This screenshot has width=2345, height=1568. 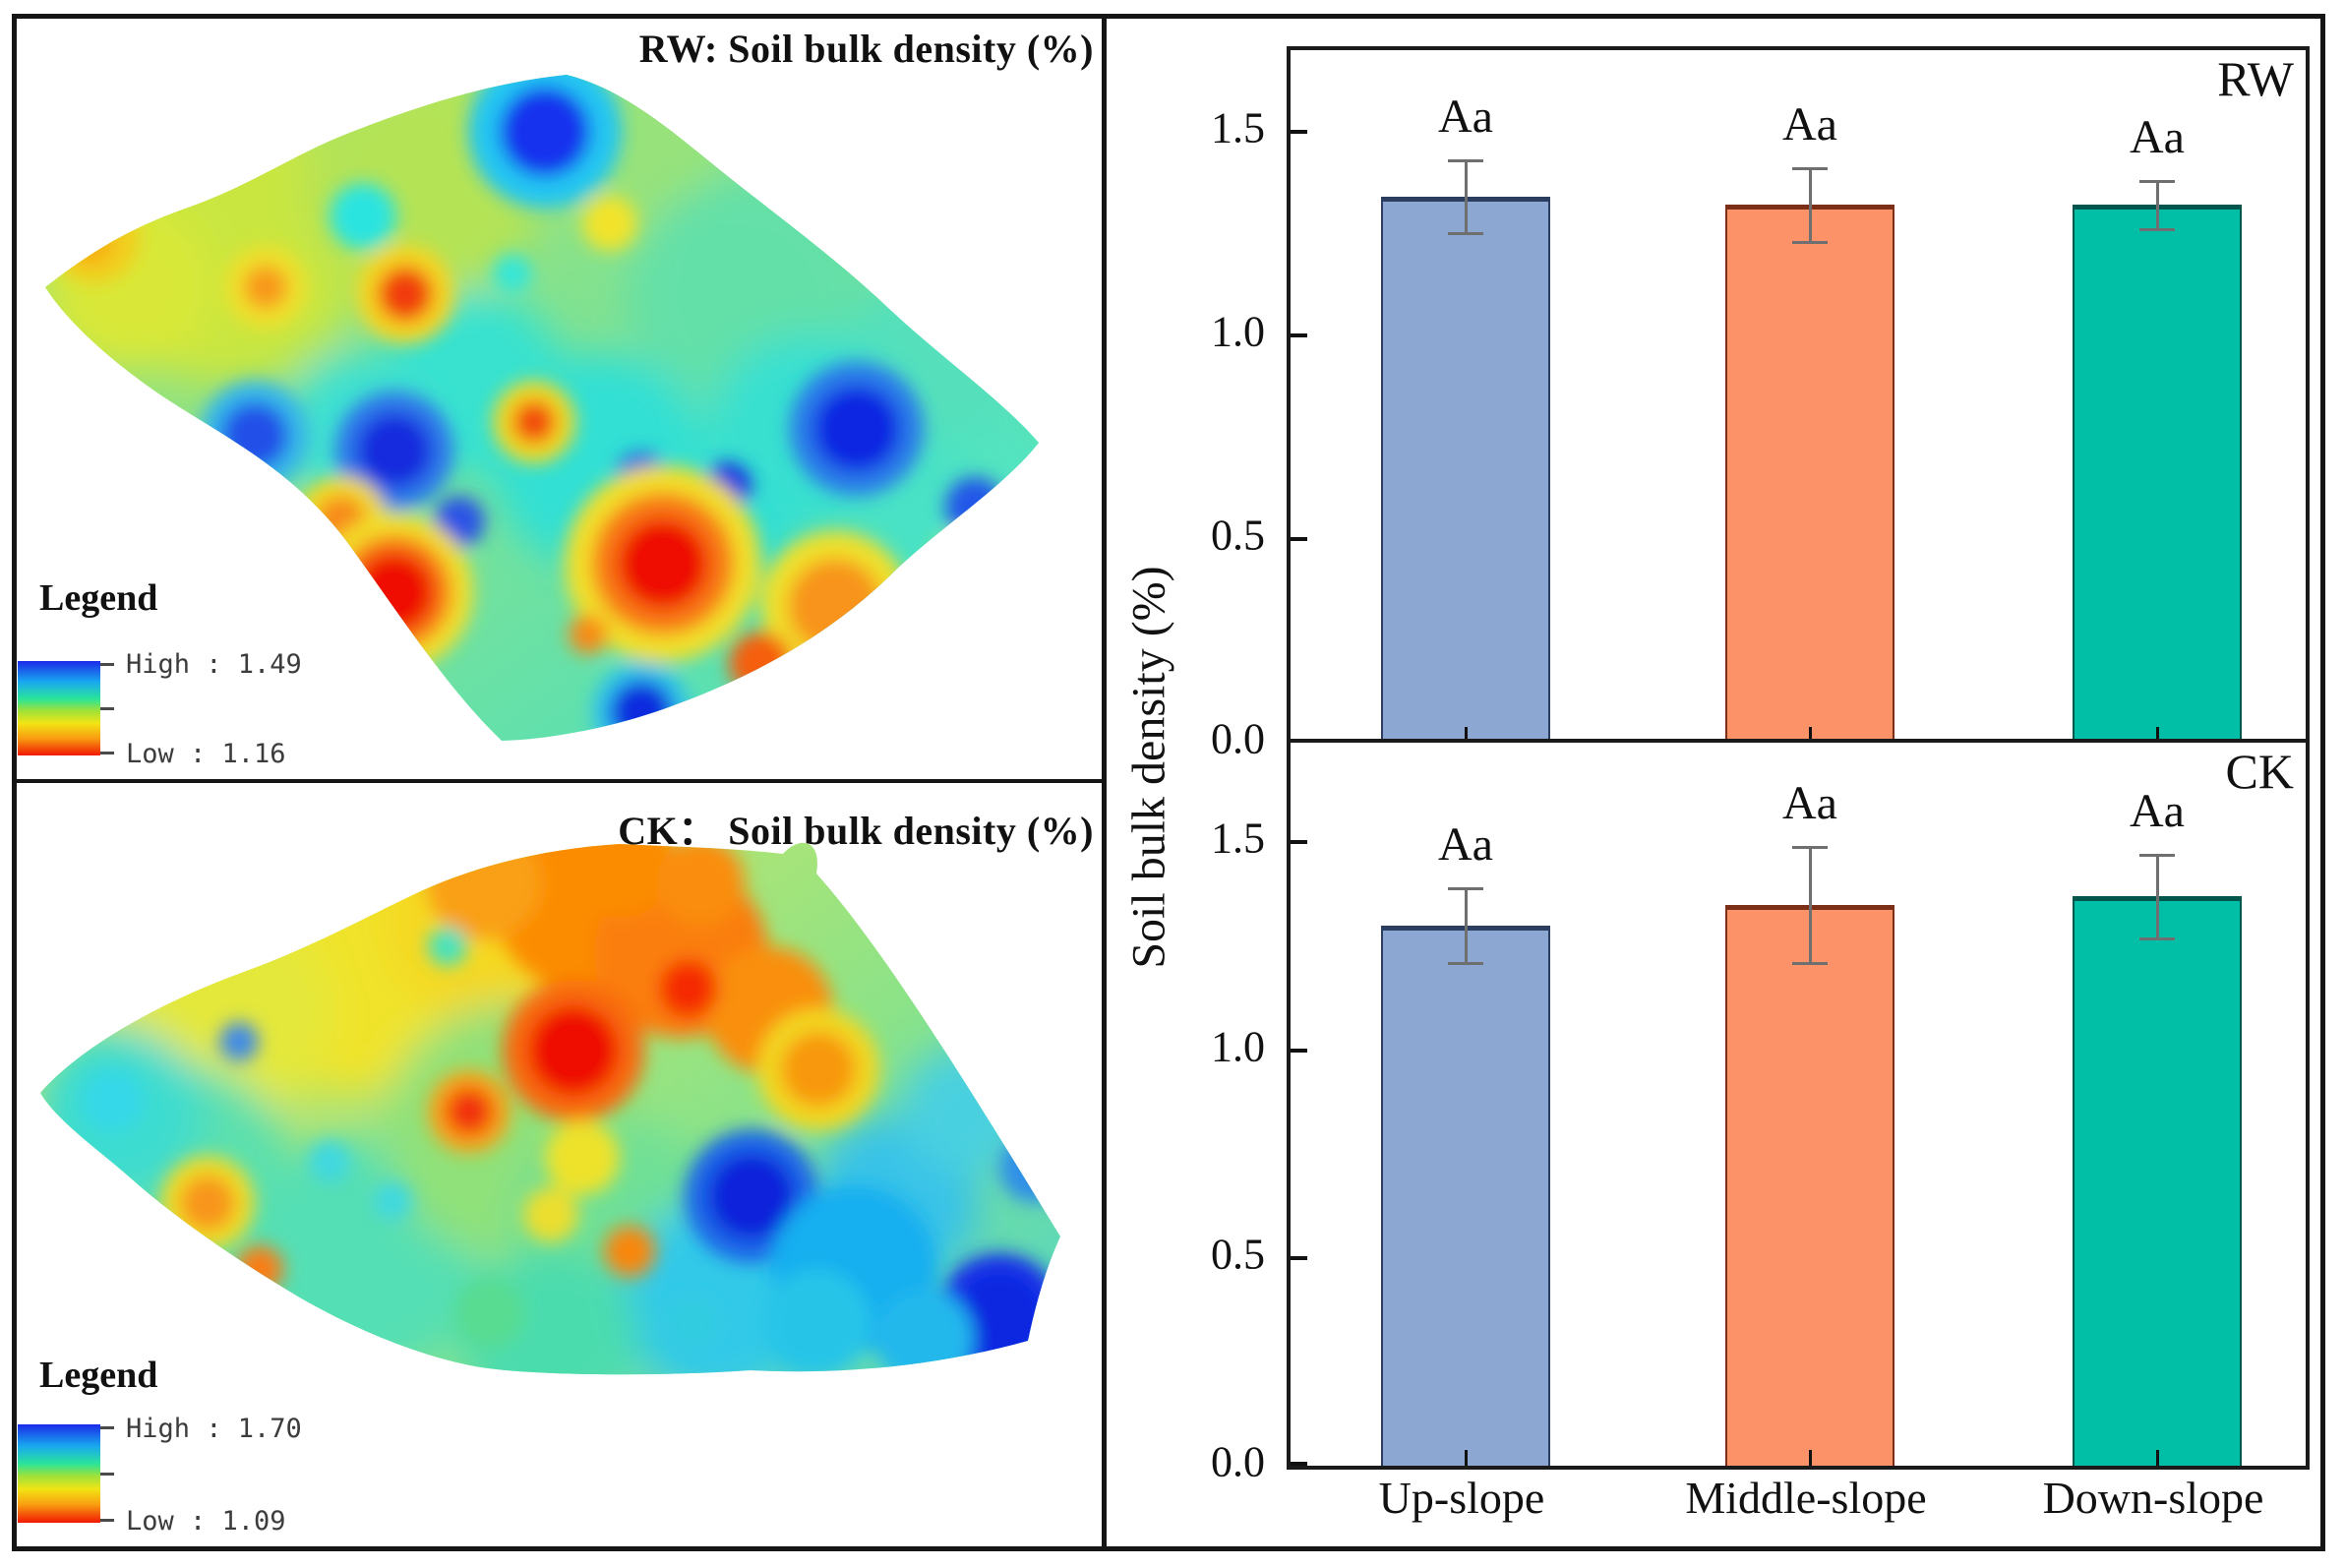 What do you see at coordinates (107, 1474) in the screenshot?
I see `ck-legend-tick-mid` at bounding box center [107, 1474].